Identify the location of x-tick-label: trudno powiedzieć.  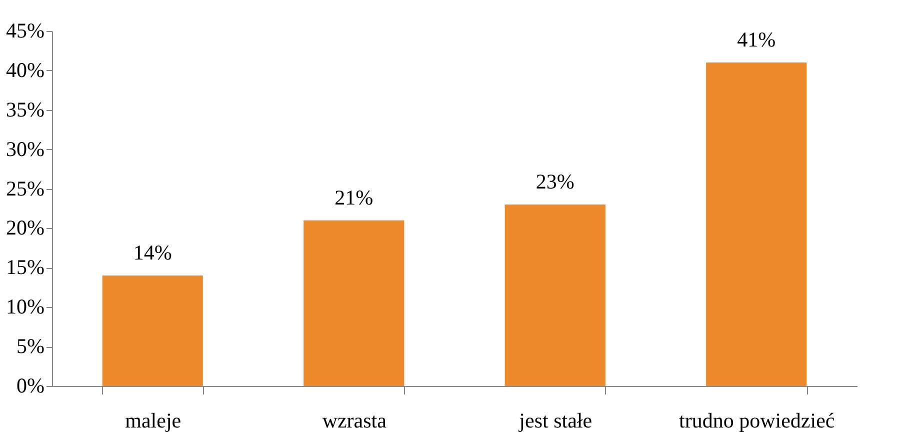
(757, 420).